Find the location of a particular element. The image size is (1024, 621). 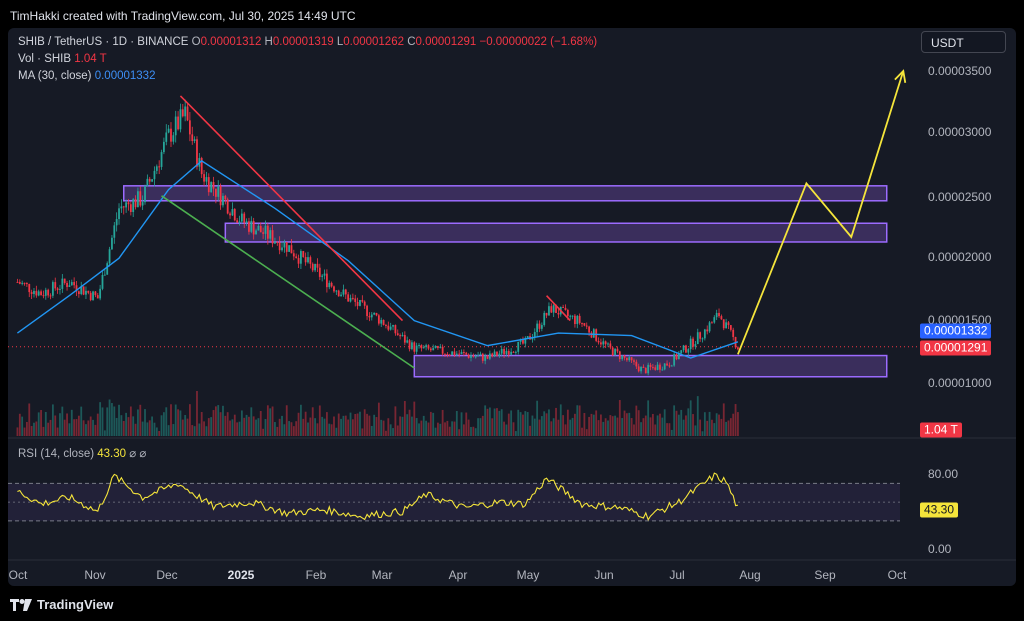

volume-label: Vol · SHIB is located at coordinates (45, 59).